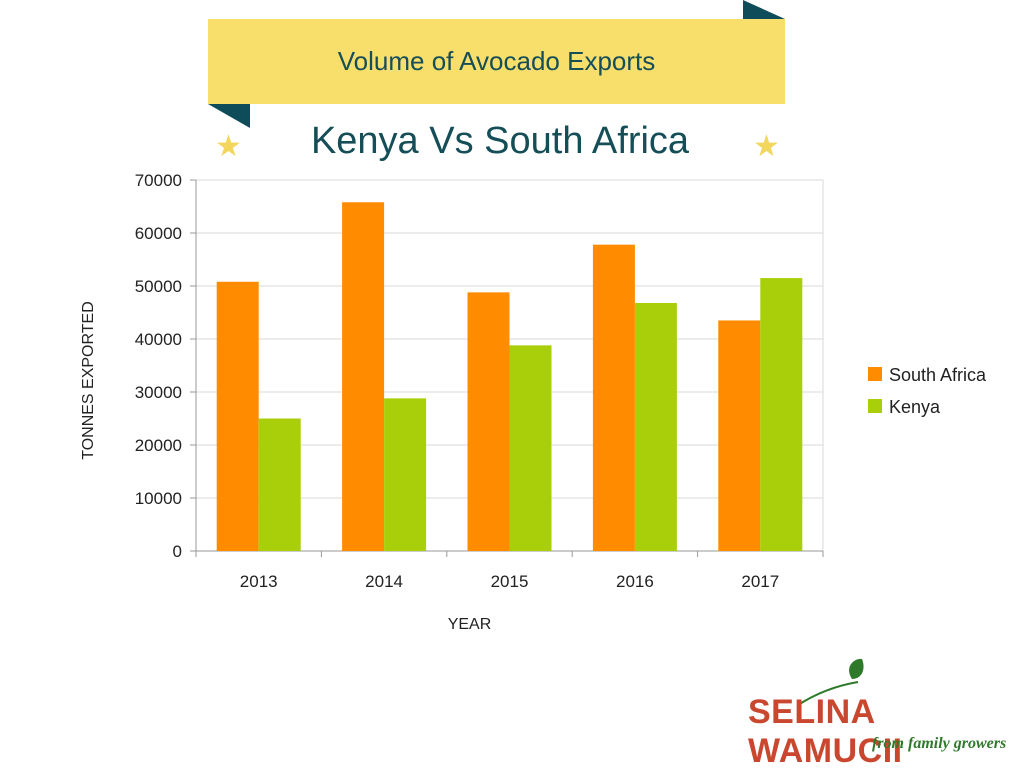 The height and width of the screenshot is (771, 1024). I want to click on x-tick-label: 2013, so click(259, 581).